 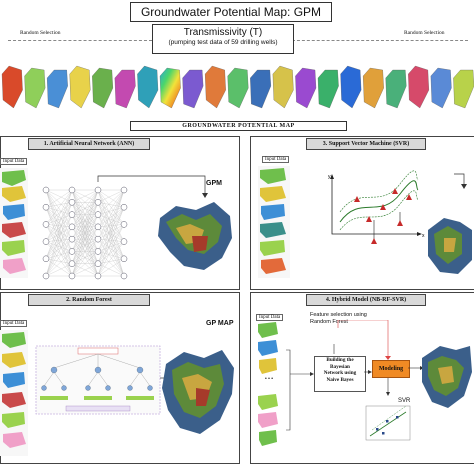 What do you see at coordinates (274, 222) in the screenshot?
I see `svr-input-stack` at bounding box center [274, 222].